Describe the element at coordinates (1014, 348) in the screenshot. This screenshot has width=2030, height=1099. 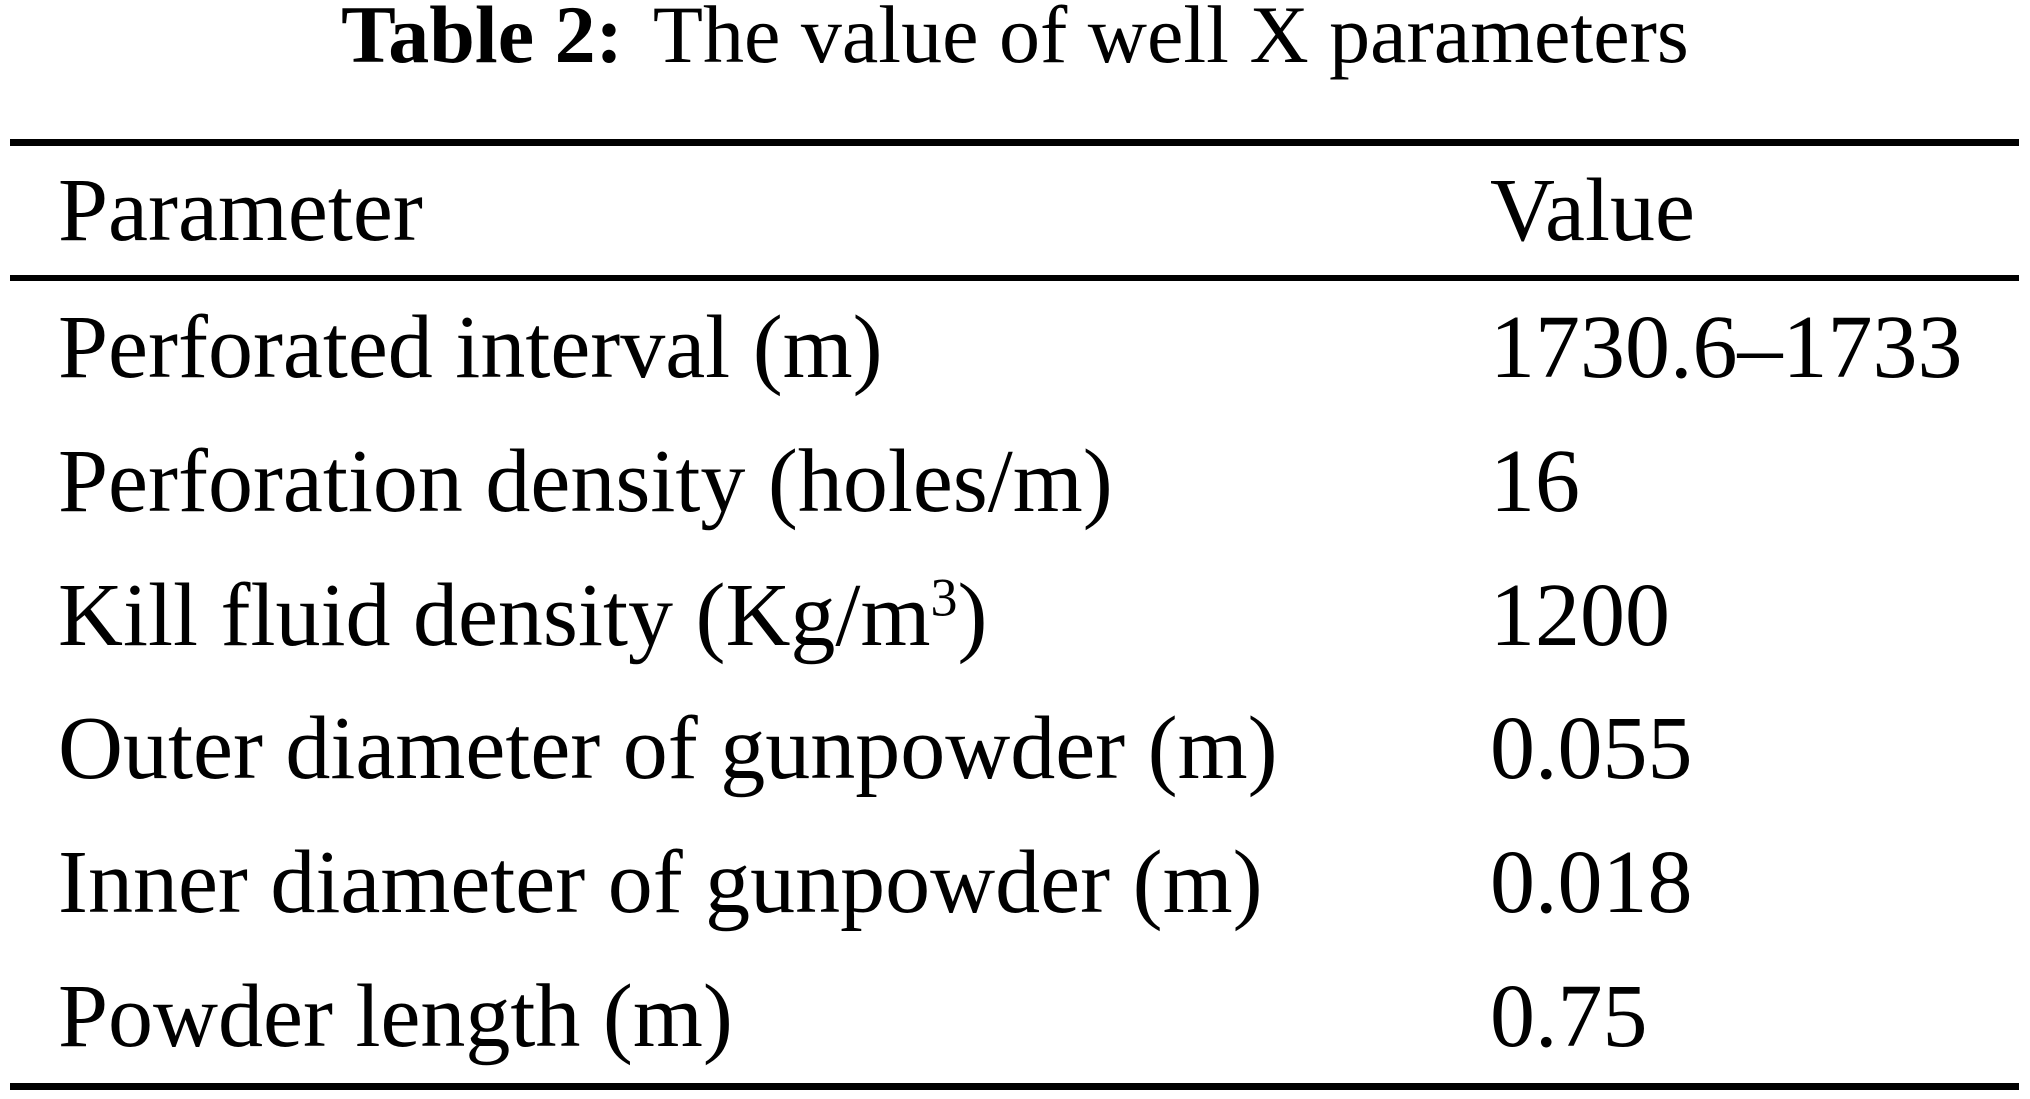
I see `table-row: Perforated interval (m) 1730.6–1733` at that location.